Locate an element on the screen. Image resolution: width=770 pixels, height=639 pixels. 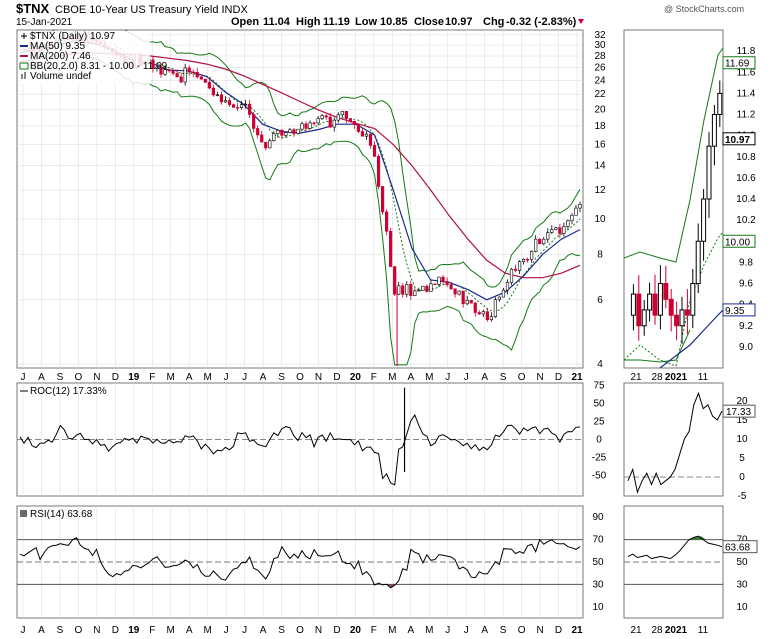
chart-date: 15-Jan-2021 is located at coordinates (44, 22).